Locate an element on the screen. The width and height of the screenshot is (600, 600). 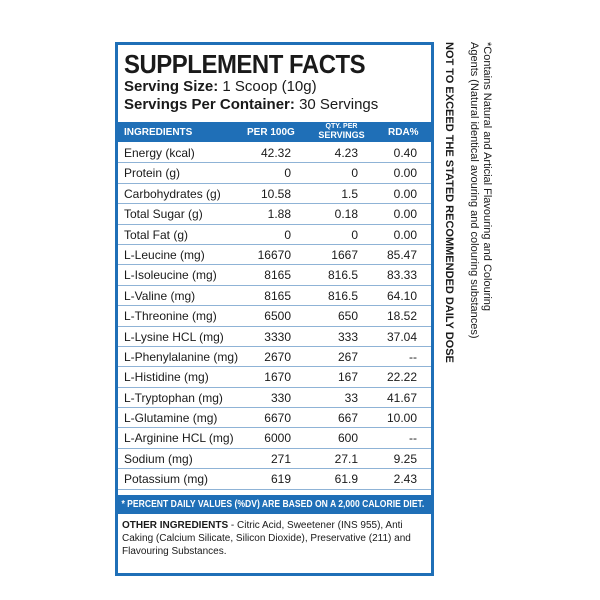
table-row: L-Leucine (mg) 16670 1667 85.47 is located at coordinates (274, 255).